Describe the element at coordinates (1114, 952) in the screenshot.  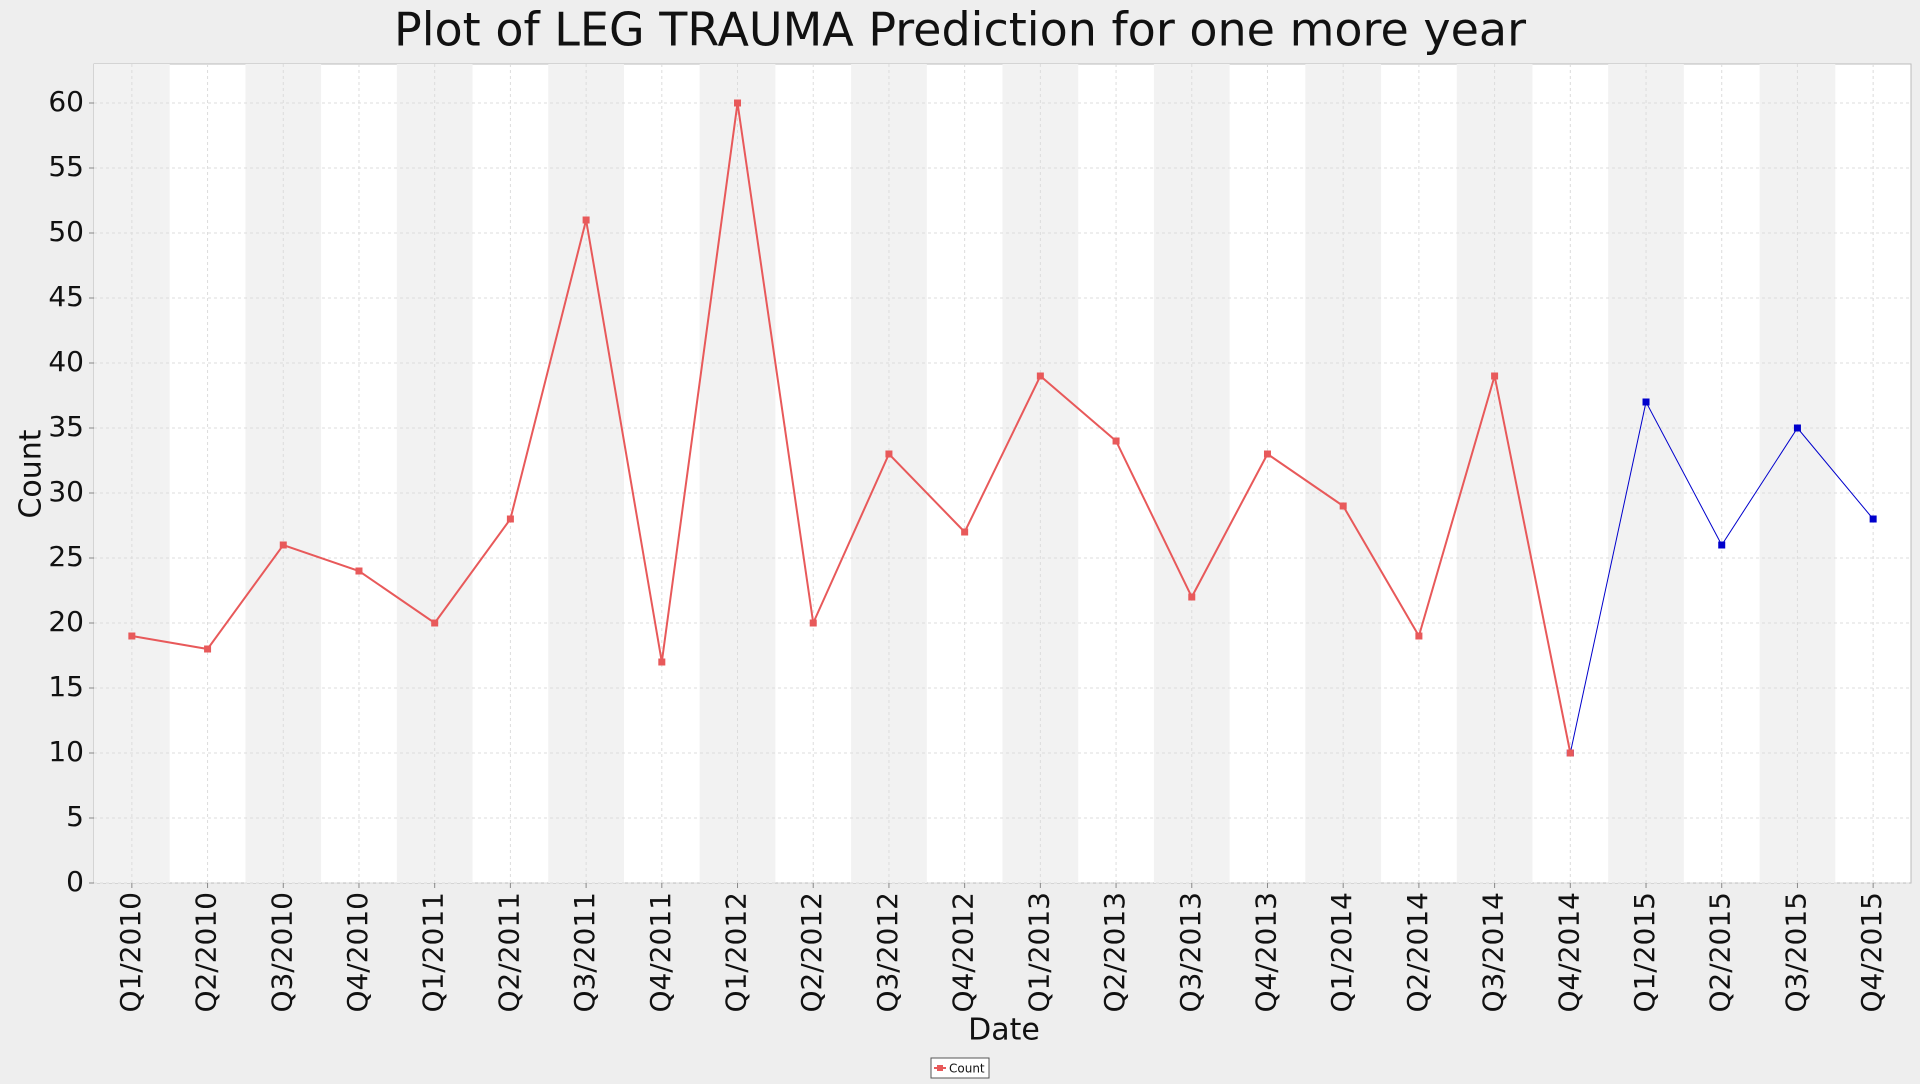
I see `x-tick-label: Q2/2013` at that location.